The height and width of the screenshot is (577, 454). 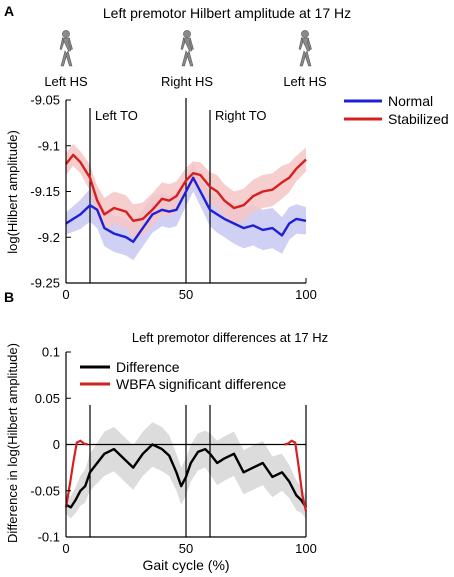 What do you see at coordinates (185, 565) in the screenshot?
I see `panel-b-x-axis-label: Gait cycle (%)` at bounding box center [185, 565].